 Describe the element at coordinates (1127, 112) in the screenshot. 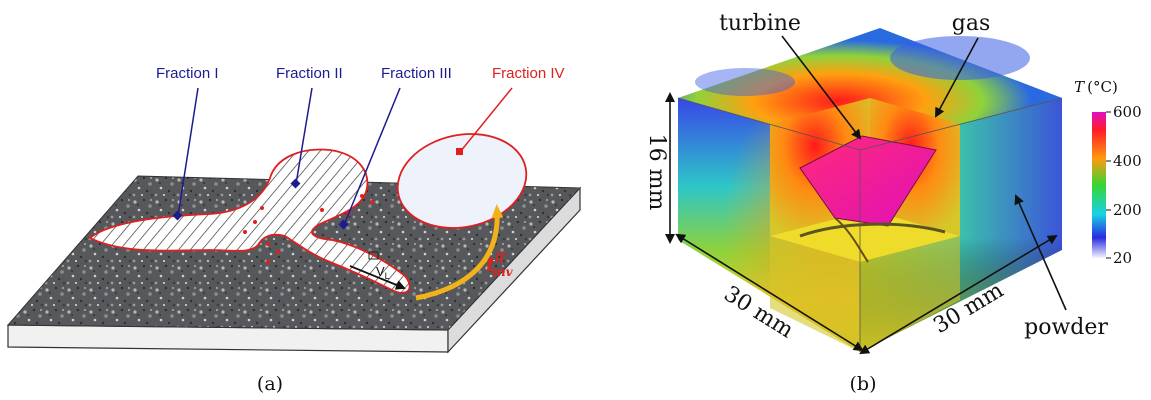

I see `colorbar-tick-600: 600` at that location.